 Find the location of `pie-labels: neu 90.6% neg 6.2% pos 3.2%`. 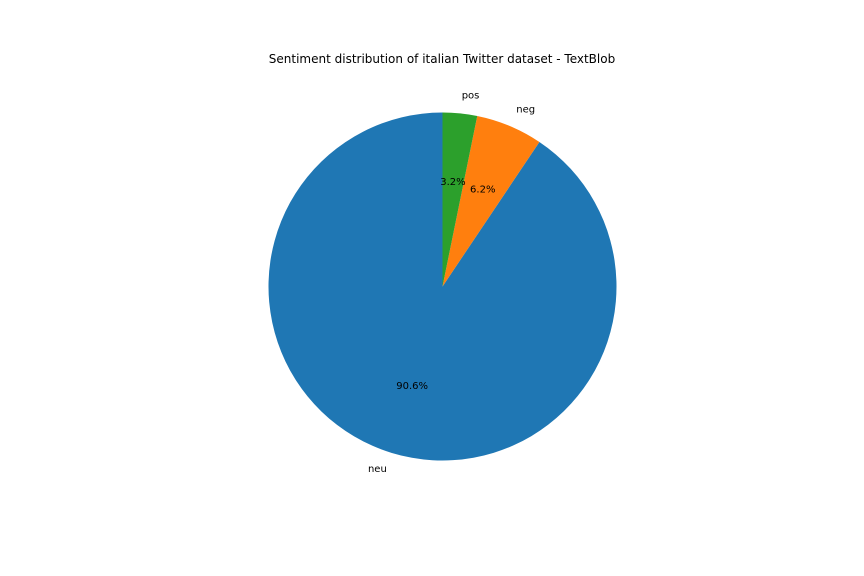

pie-labels: neu 90.6% neg 6.2% pos 3.2% is located at coordinates (451, 283).